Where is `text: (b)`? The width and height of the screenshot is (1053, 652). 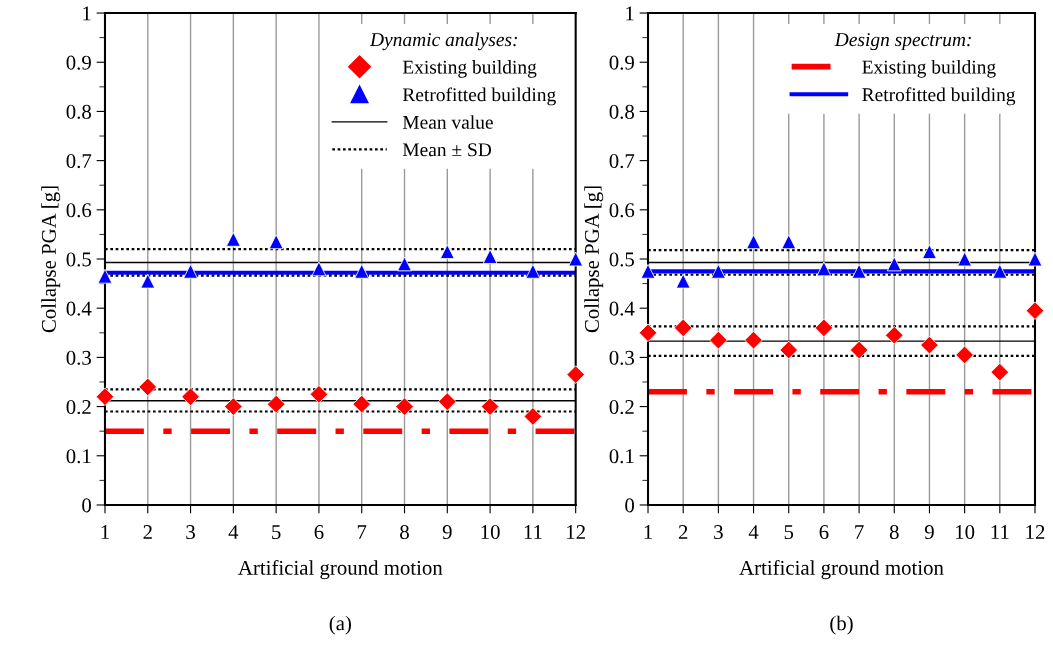
text: (b) is located at coordinates (841, 625).